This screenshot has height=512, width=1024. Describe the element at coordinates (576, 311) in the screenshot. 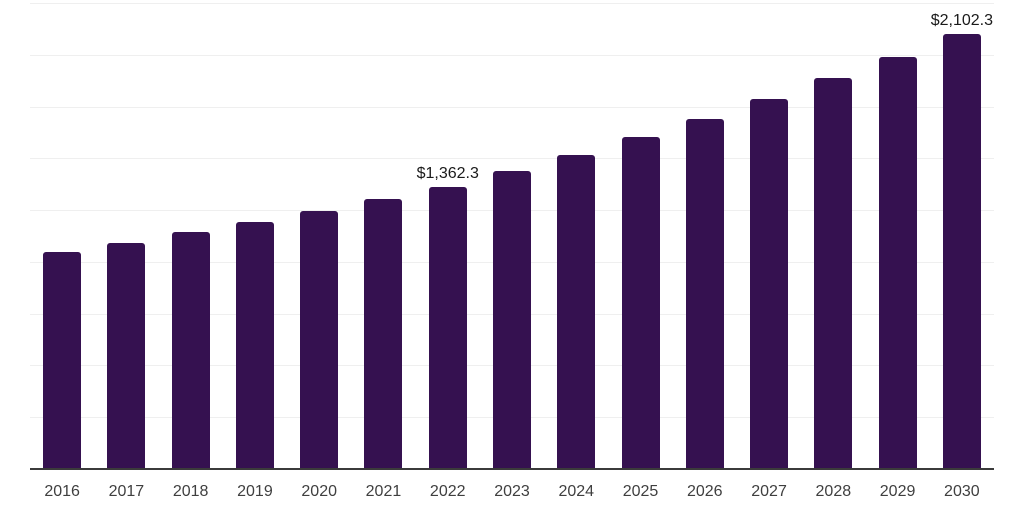

I see `bar-2024` at that location.